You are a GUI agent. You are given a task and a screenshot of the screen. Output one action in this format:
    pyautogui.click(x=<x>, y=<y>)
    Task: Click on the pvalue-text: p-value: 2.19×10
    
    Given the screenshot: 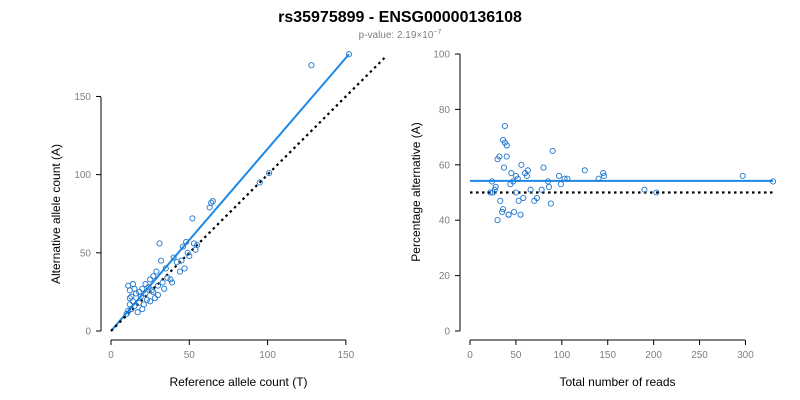 What is the action you would take?
    pyautogui.click(x=396, y=35)
    